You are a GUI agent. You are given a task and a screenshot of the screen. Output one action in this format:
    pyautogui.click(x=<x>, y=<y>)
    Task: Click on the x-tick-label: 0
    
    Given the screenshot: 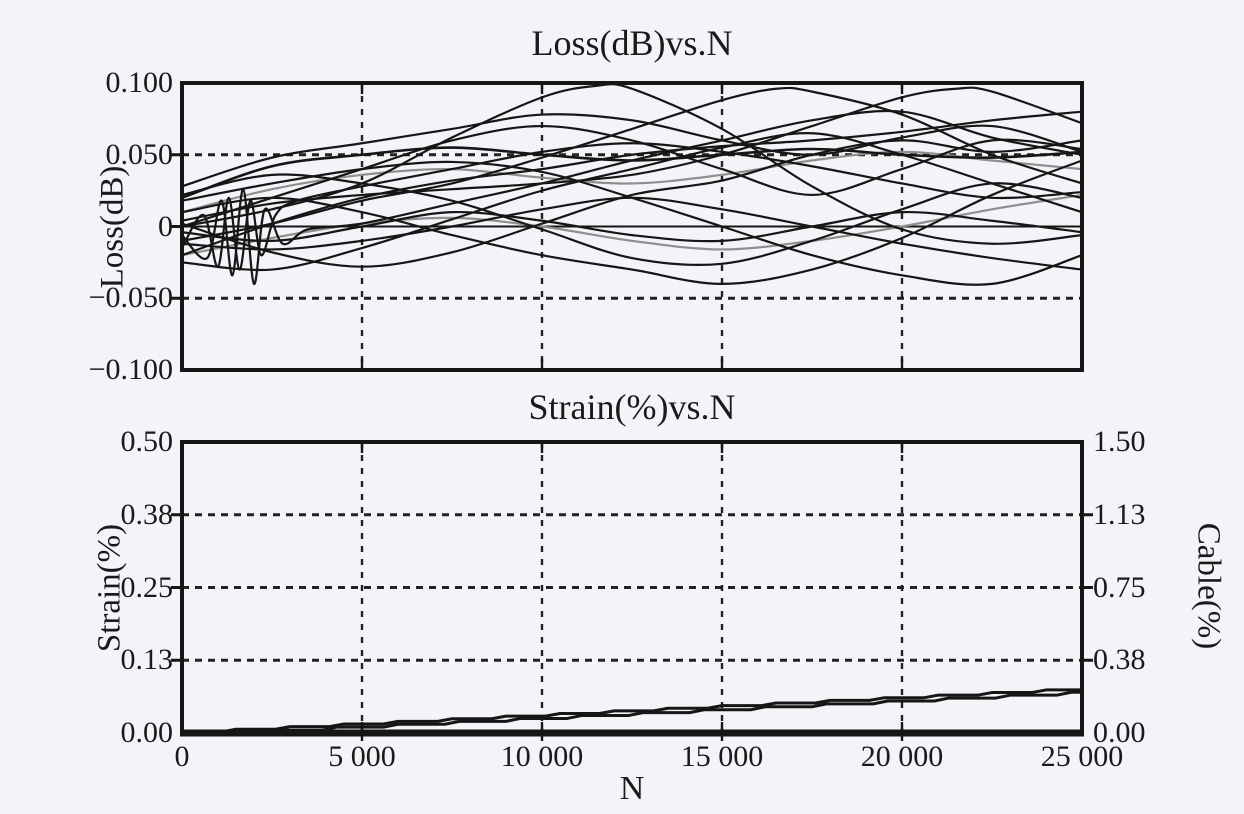 What is the action you would take?
    pyautogui.click(x=182, y=756)
    